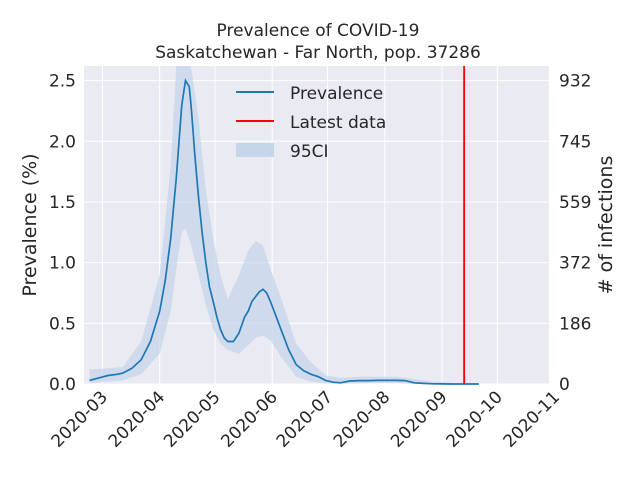  Describe the element at coordinates (80, 419) in the screenshot. I see `x-tick-label: 2020-03` at that location.